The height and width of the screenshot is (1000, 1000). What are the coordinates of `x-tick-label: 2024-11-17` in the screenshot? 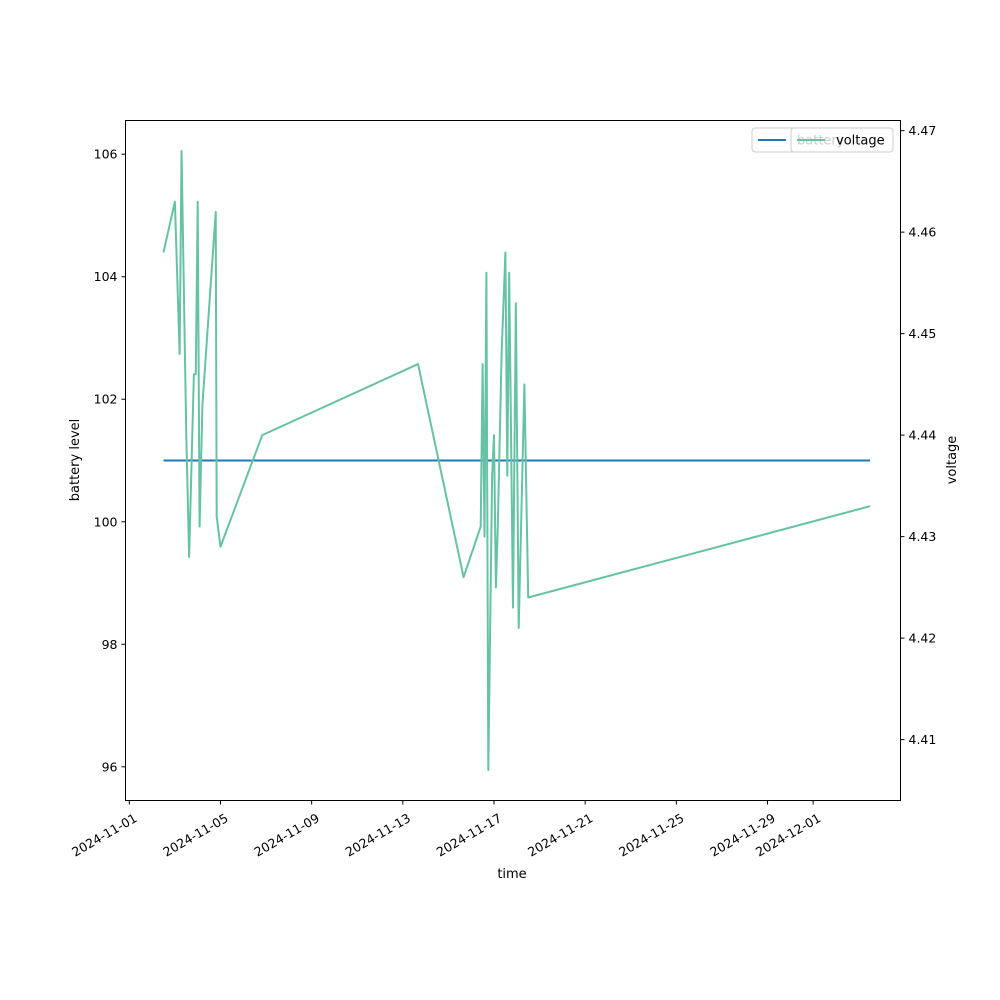 It's located at (469, 834).